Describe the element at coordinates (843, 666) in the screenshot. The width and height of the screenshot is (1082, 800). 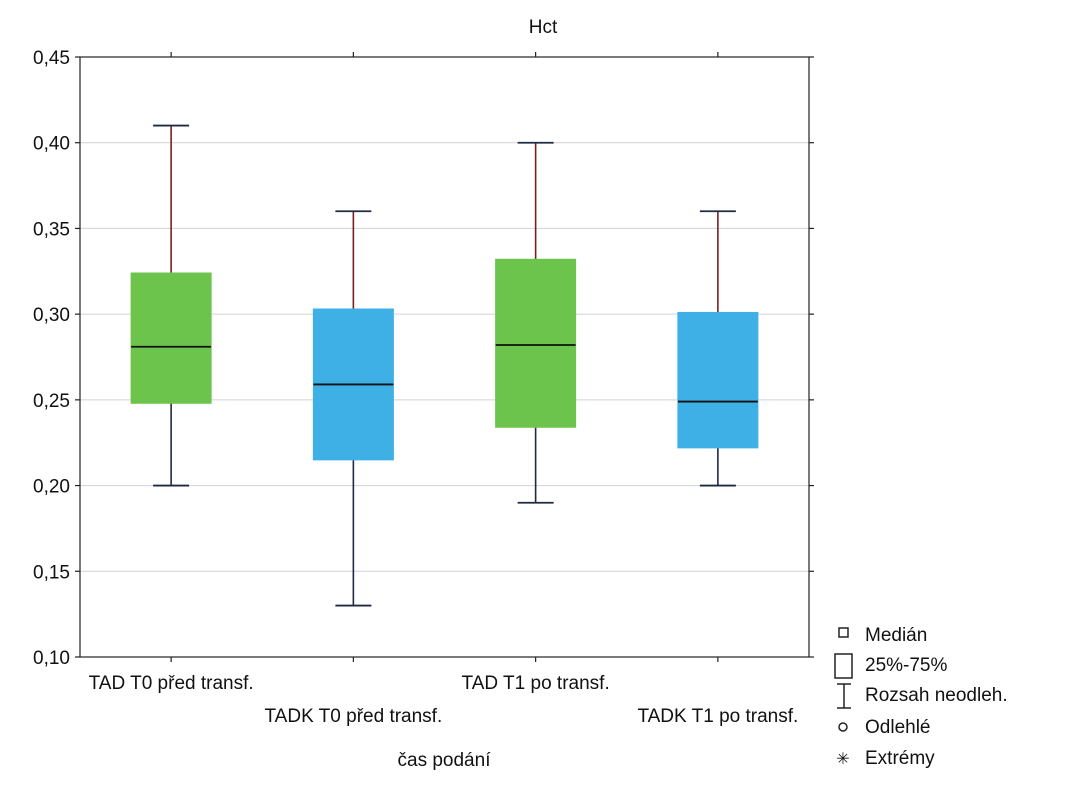
I see `box-icon` at that location.